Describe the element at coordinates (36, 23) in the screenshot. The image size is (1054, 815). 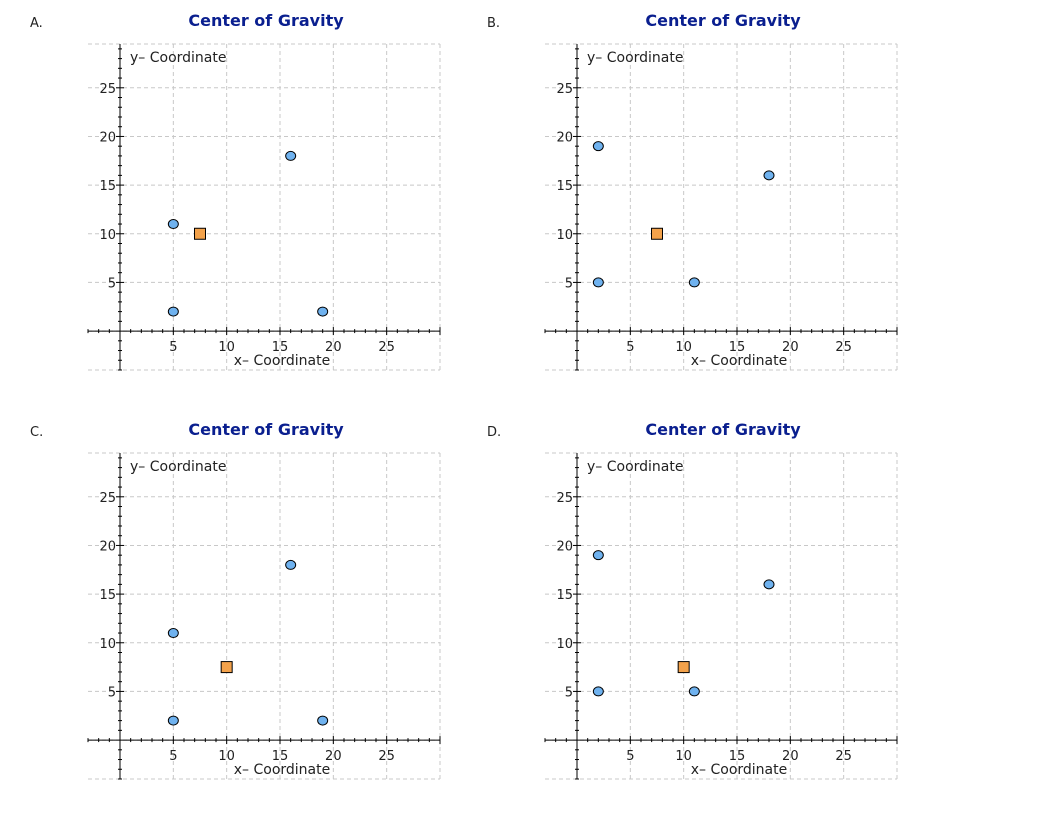
I see `panel-label: A.` at that location.